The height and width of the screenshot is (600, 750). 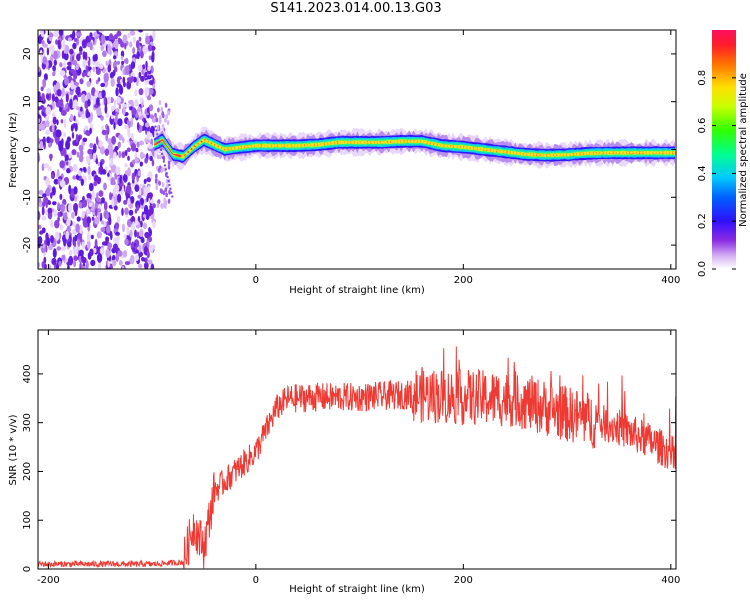 What do you see at coordinates (256, 580) in the screenshot?
I see `snr-x-tick-label: 0` at bounding box center [256, 580].